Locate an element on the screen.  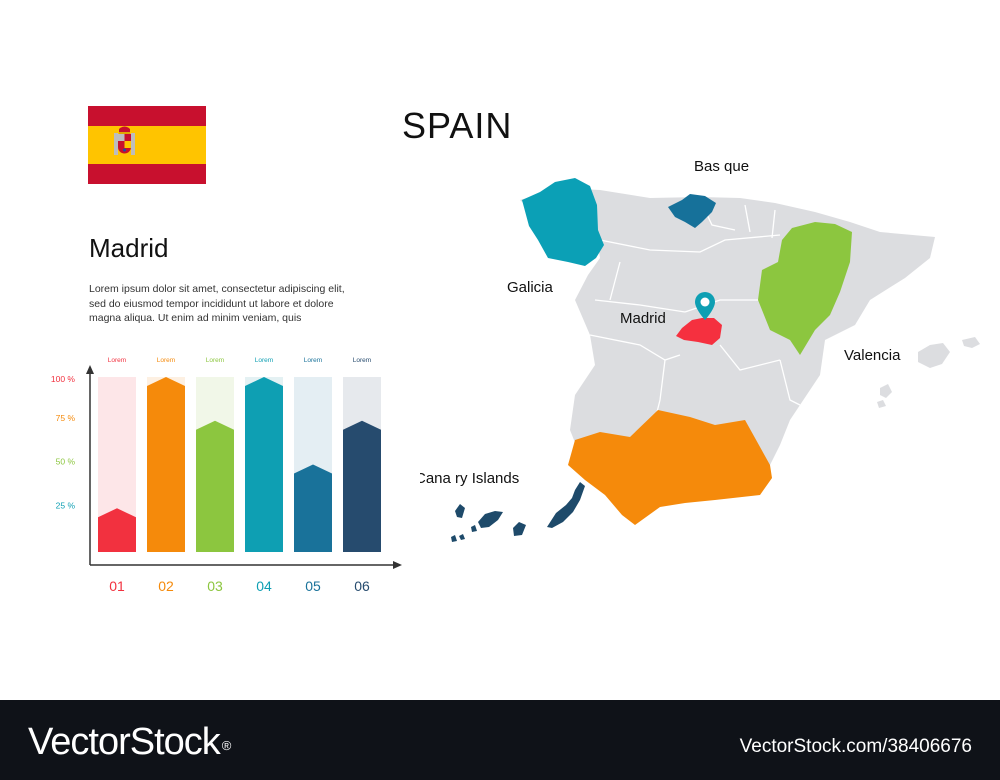
y-tick-label: 50 % is located at coordinates (66, 462).